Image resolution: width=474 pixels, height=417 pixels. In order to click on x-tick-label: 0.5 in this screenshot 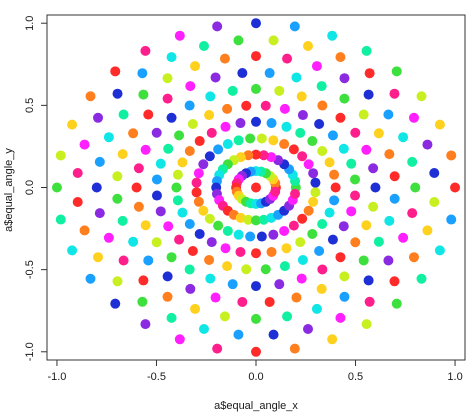, I will do `click(355, 377)`.